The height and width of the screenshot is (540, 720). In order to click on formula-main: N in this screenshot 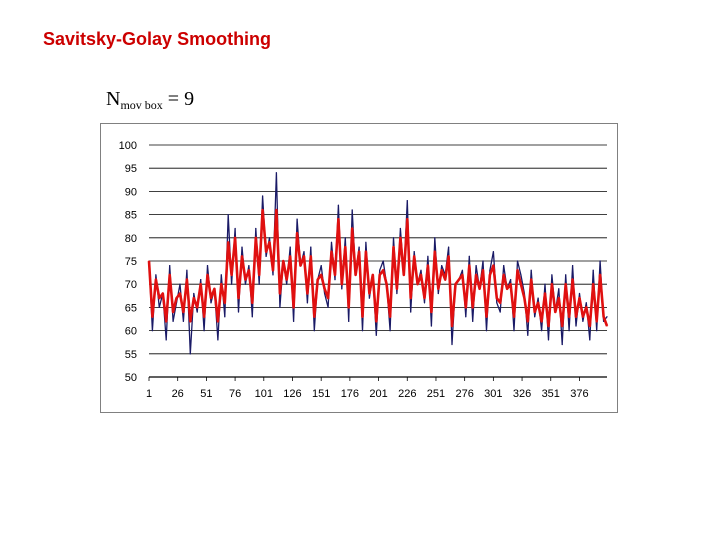, I will do `click(113, 99)`.